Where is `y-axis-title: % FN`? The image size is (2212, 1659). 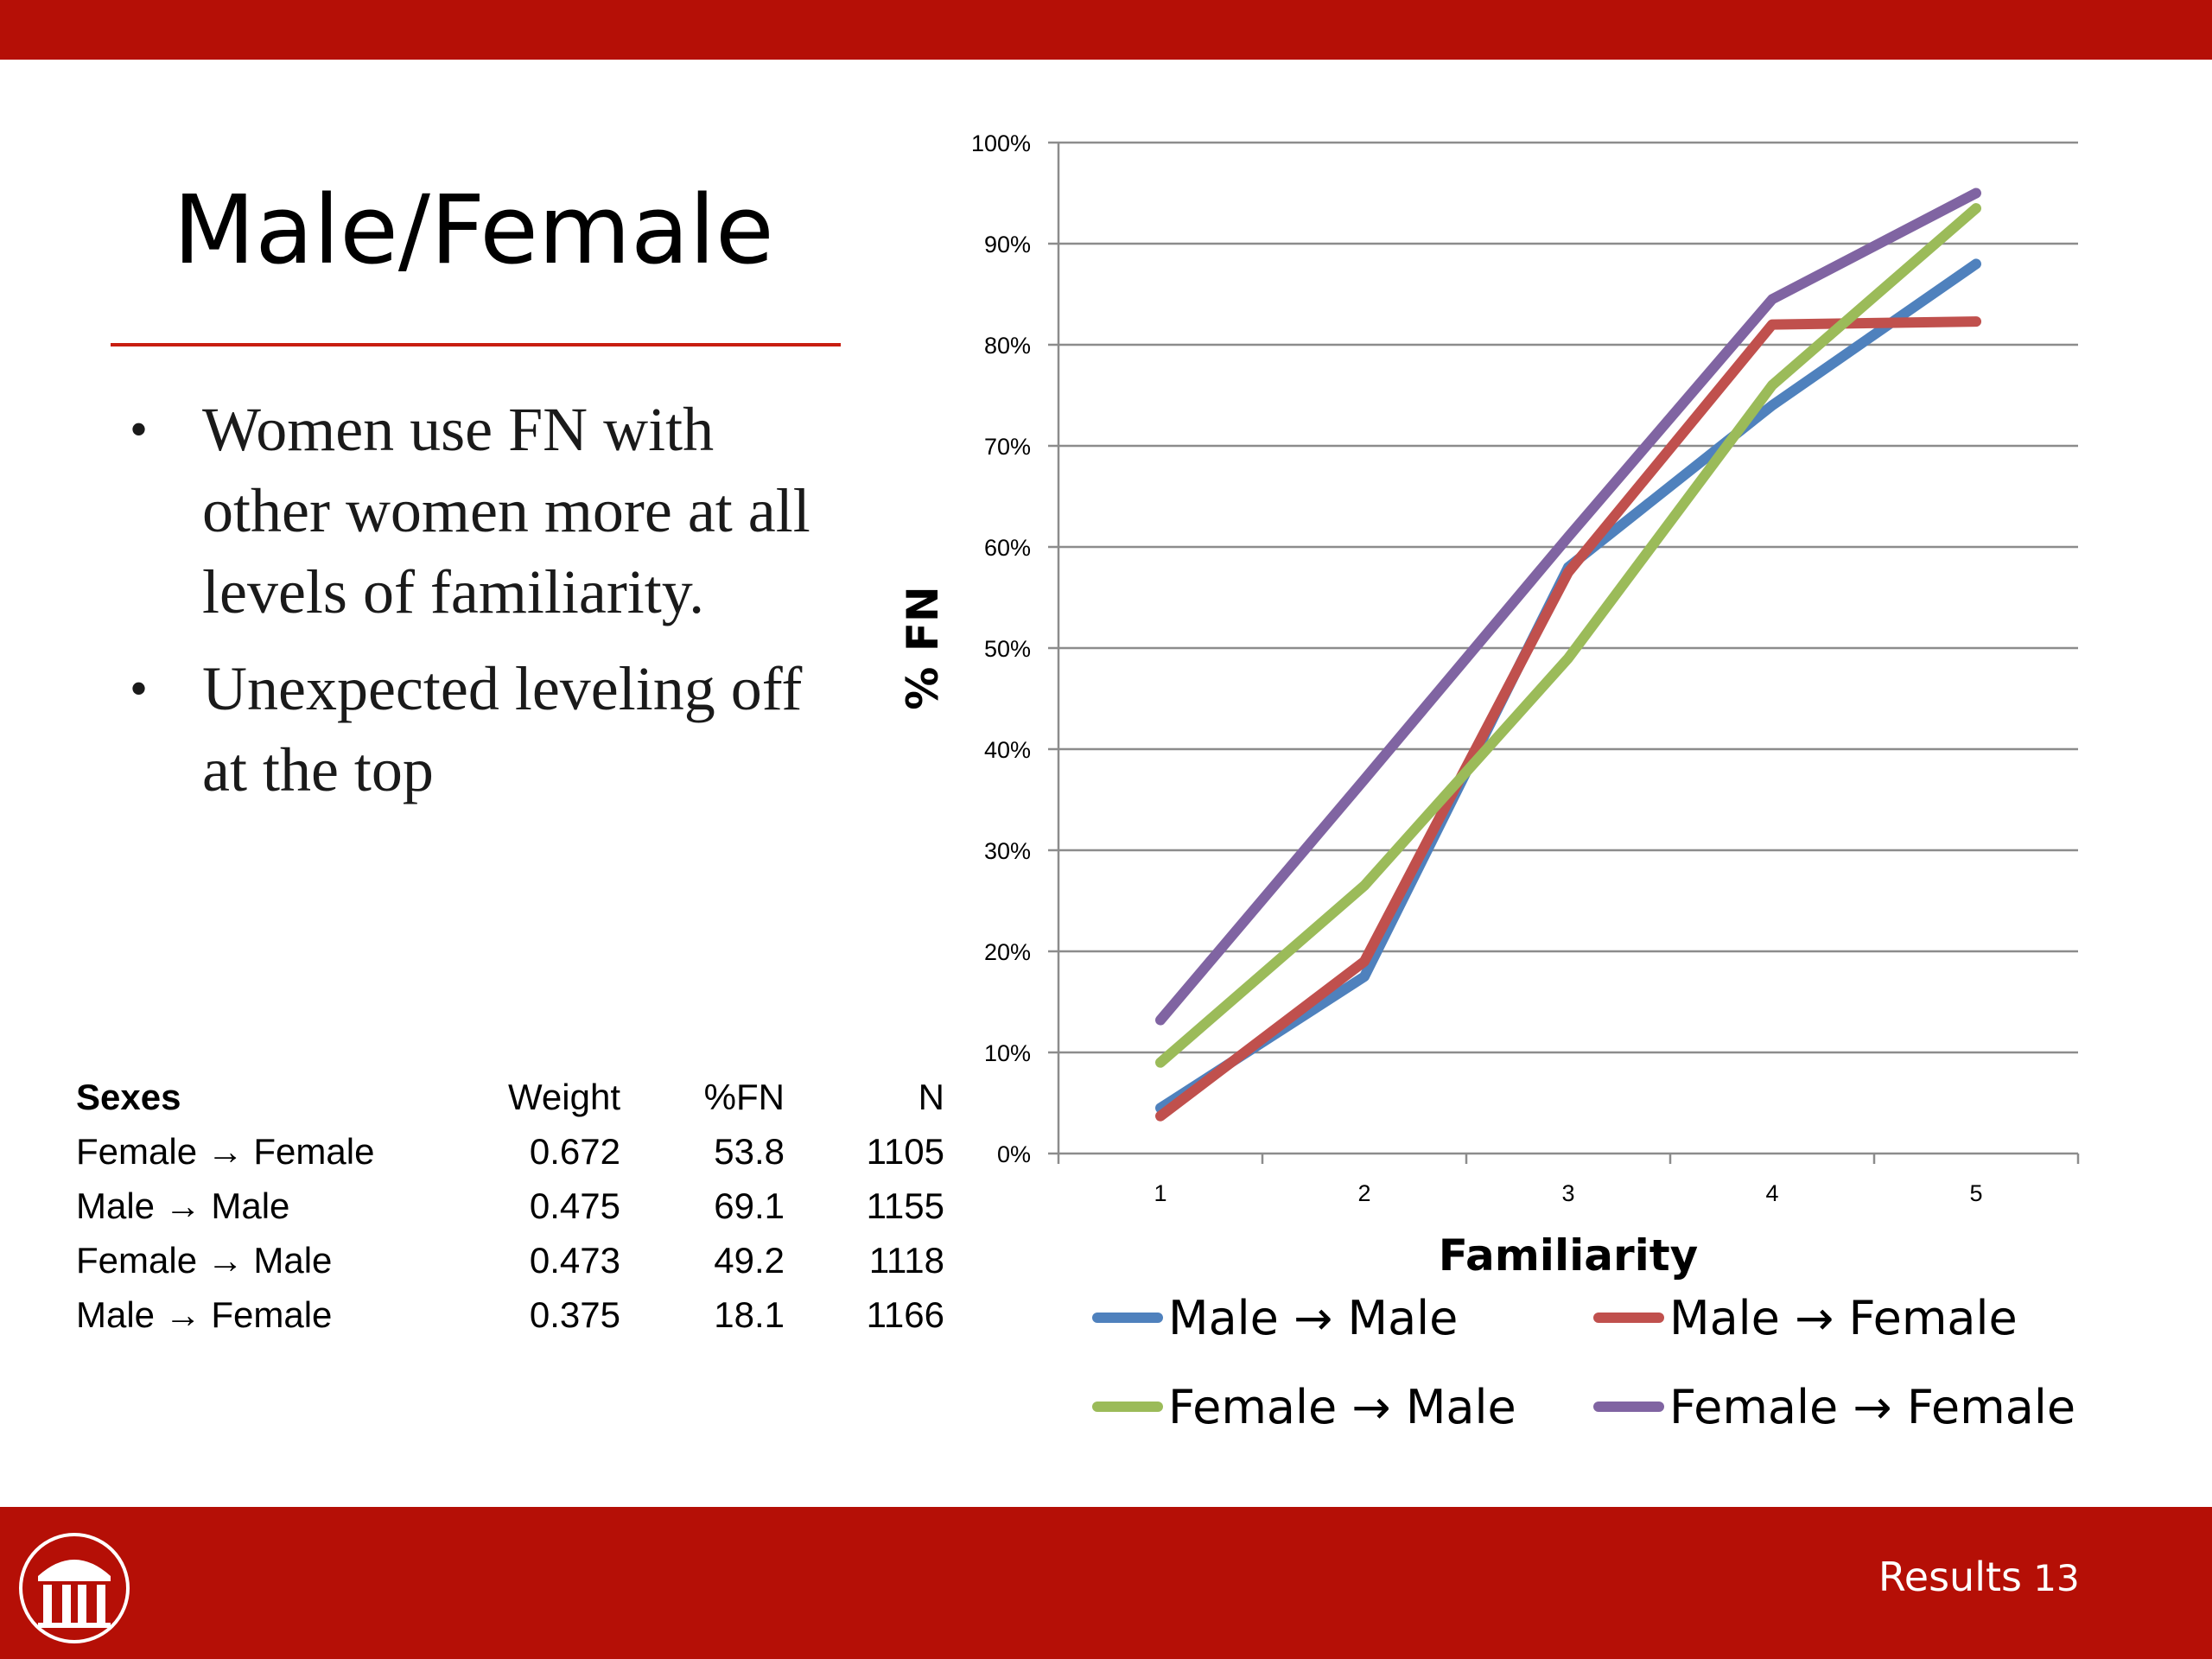 y-axis-title: % FN is located at coordinates (923, 648).